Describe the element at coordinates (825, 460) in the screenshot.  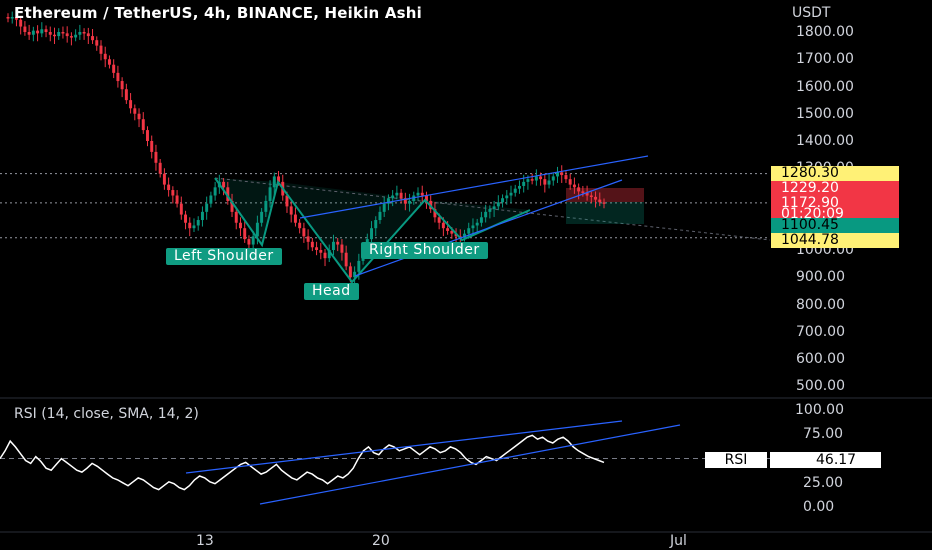
I see `rsi-value-box: 46.17` at that location.